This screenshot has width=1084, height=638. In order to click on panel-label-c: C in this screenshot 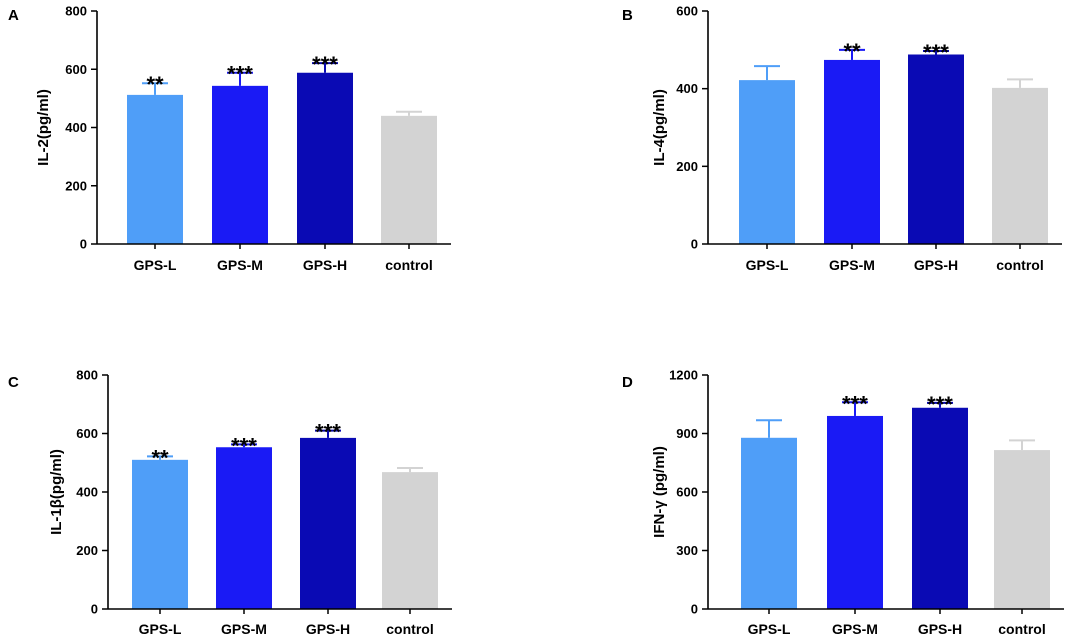, I will do `click(13, 382)`.